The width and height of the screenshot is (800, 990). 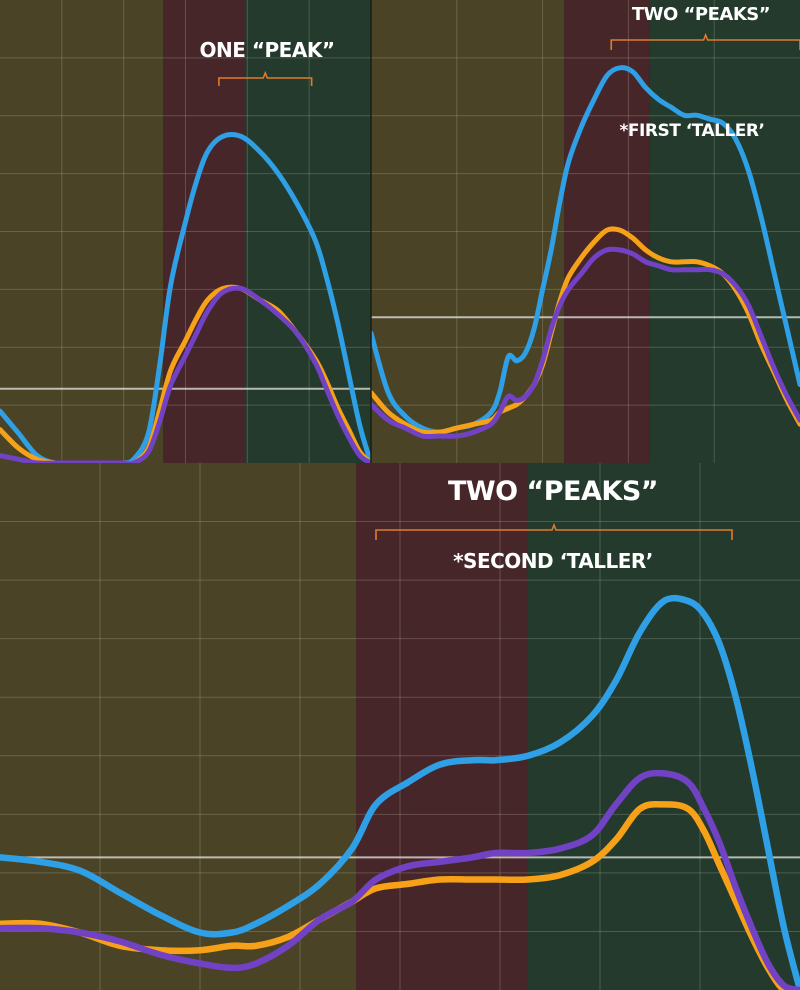 I want to click on annotation-one-peak: ONE “PEAK”, so click(x=267, y=50).